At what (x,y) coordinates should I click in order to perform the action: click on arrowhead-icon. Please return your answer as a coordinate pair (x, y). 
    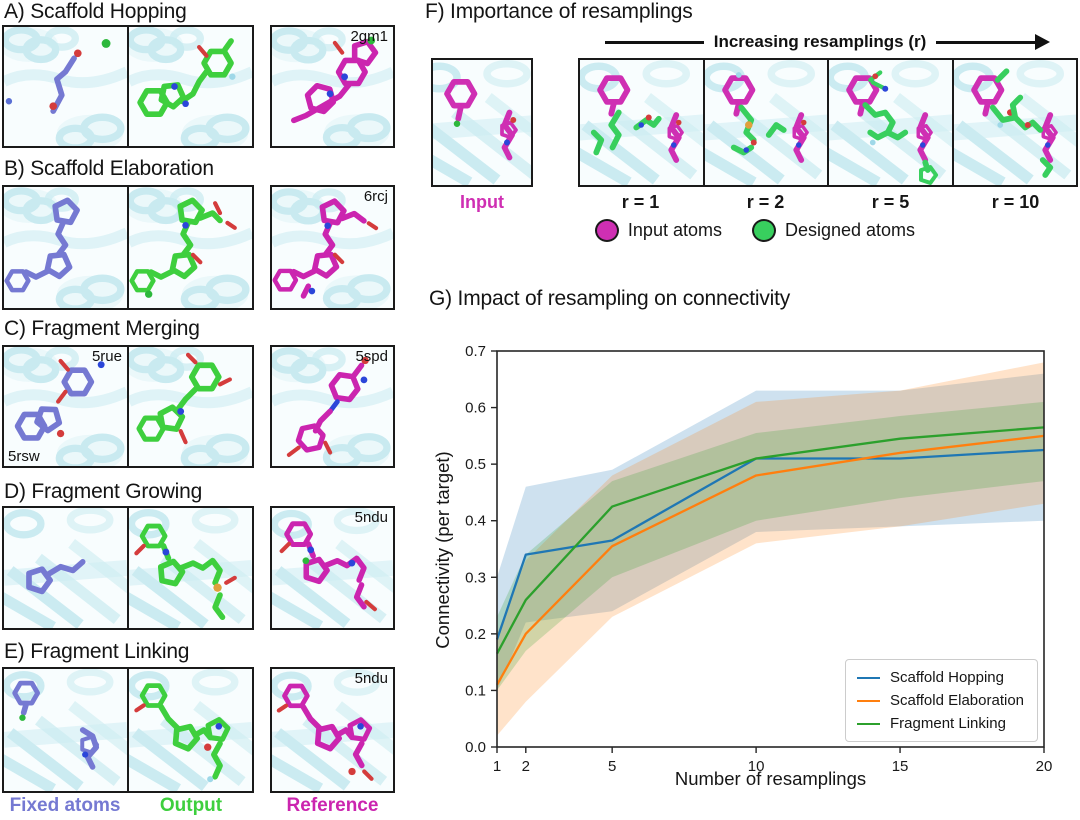
    Looking at the image, I should click on (1043, 42).